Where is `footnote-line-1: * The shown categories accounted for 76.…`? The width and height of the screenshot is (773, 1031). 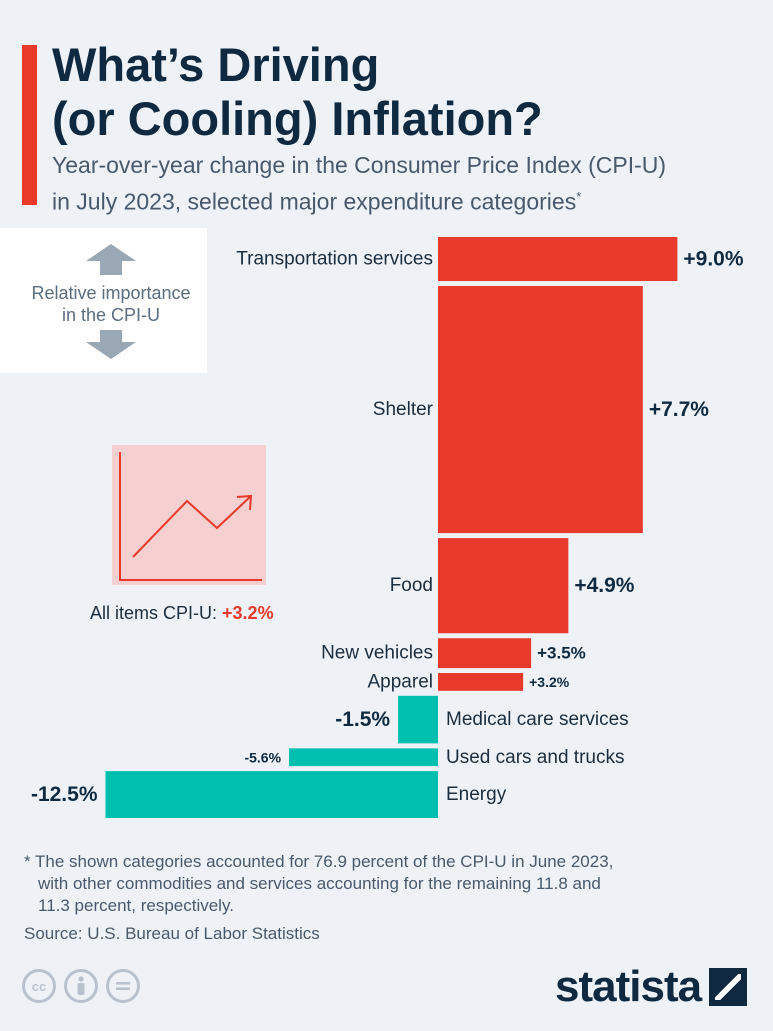
footnote-line-1: * The shown categories accounted for 76.… is located at coordinates (319, 861).